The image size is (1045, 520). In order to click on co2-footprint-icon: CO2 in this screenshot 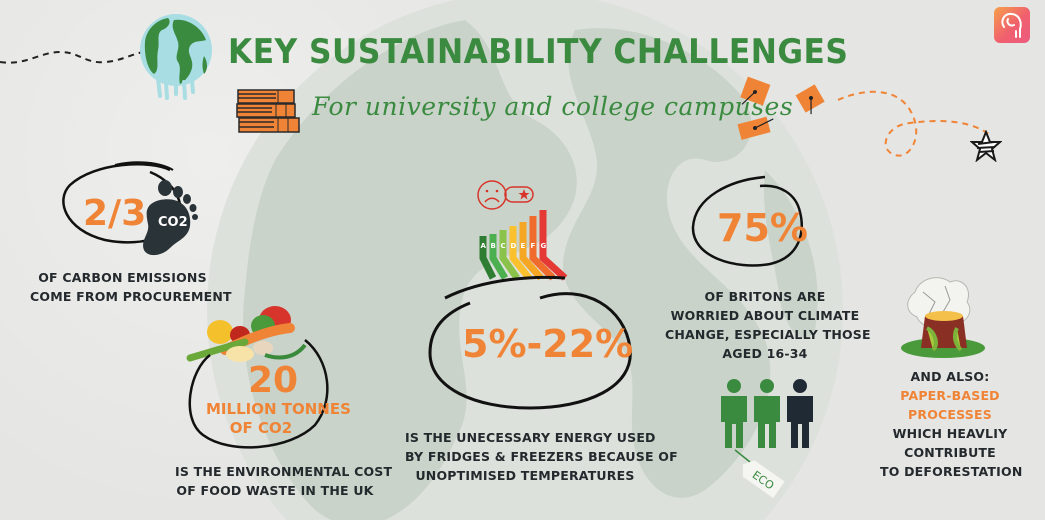, I will do `click(170, 218)`.